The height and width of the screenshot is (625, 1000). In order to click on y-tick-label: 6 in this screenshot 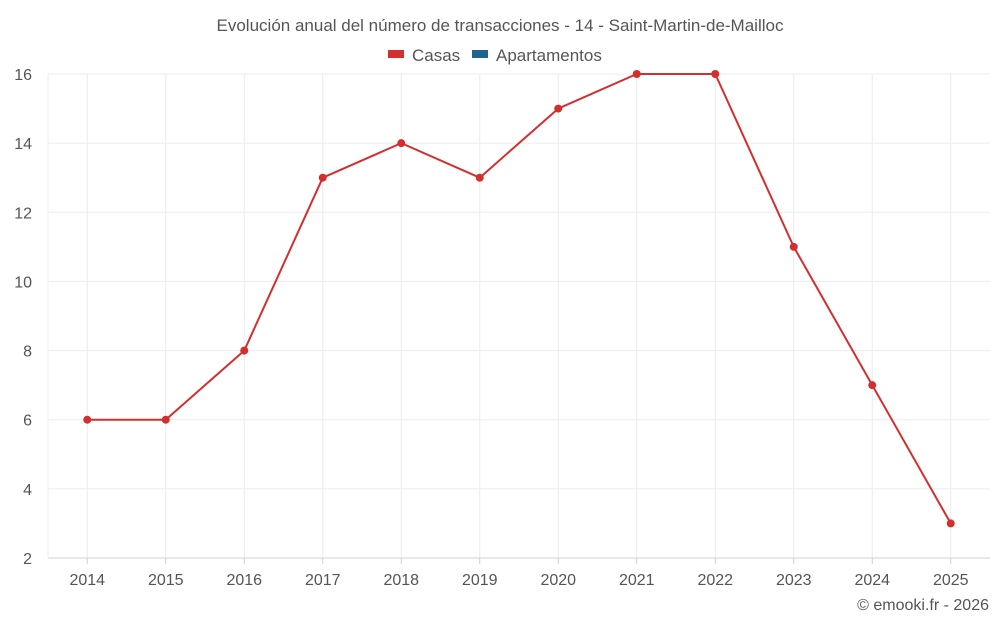, I will do `click(27, 421)`.